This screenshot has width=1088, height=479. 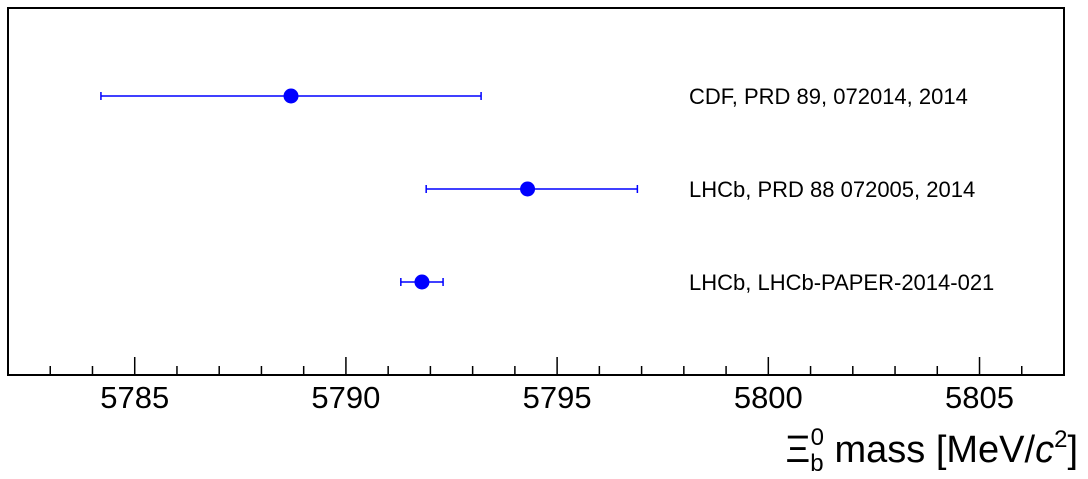 What do you see at coordinates (828, 96) in the screenshot?
I see `point-label: CDF, PRD 89, 072014, 2014` at bounding box center [828, 96].